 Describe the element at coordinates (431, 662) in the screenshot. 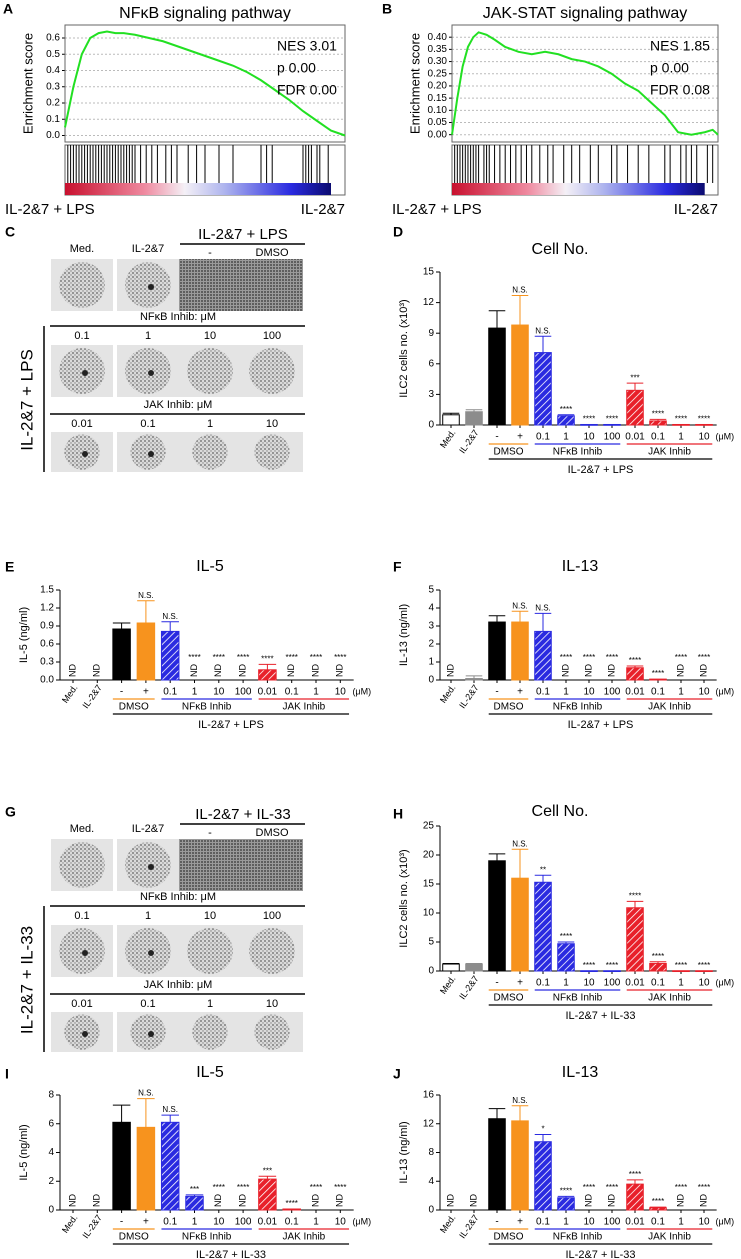

I see `y-tick-label: 1` at that location.